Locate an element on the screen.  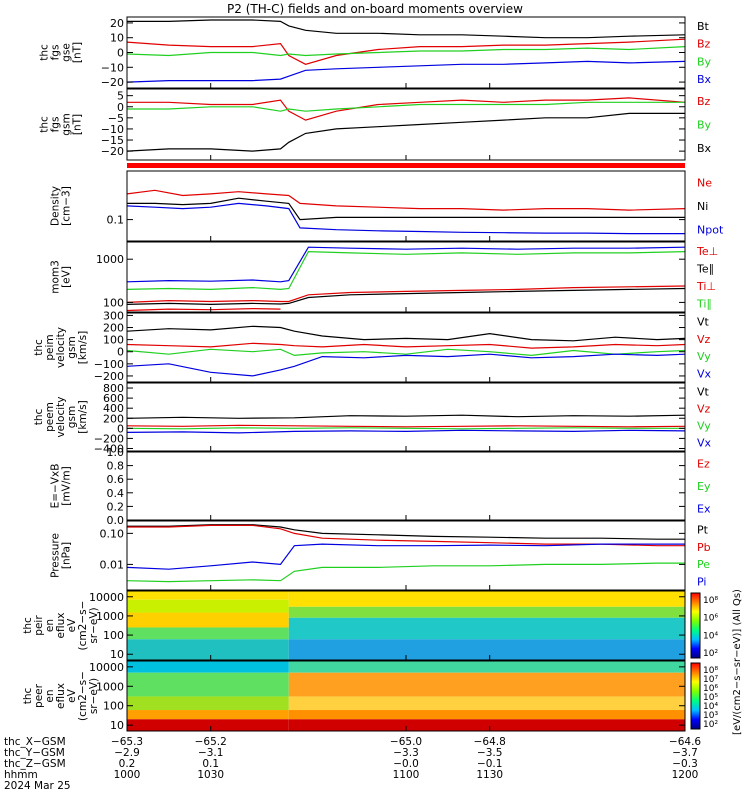
fgs_gsm-series-by is located at coordinates (406, 106).